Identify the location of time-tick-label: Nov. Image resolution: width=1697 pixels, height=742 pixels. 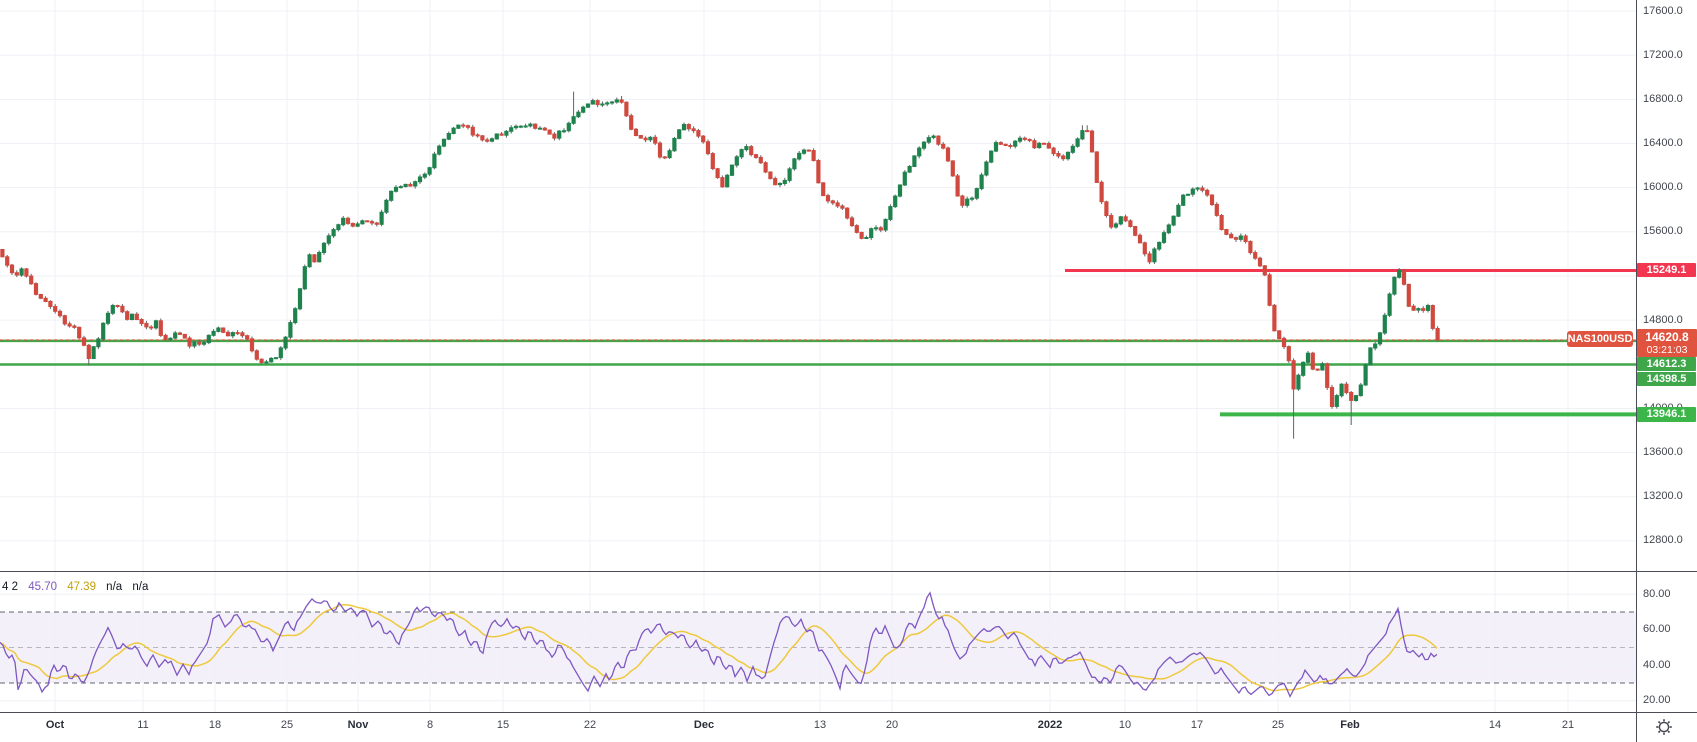
(358, 725).